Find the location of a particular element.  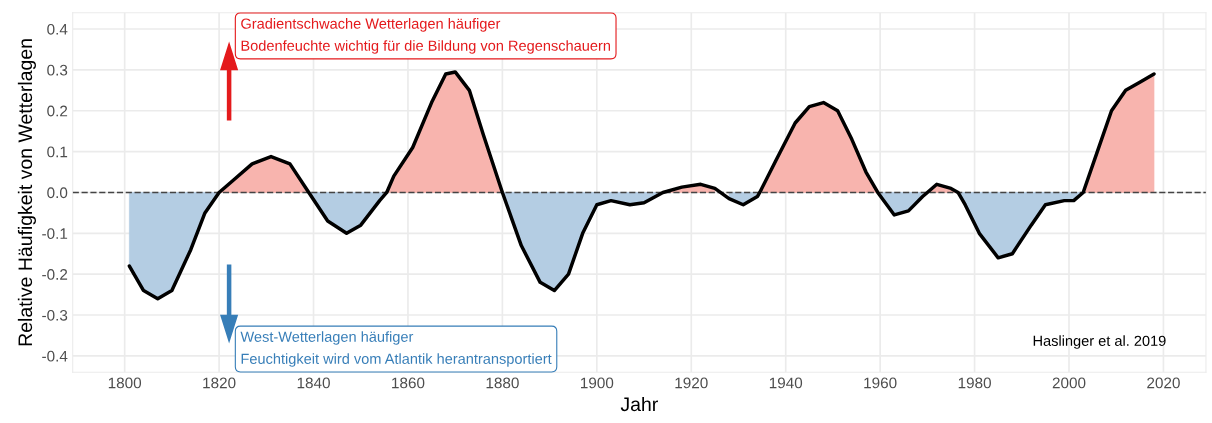

x-tick-label: 1940 is located at coordinates (786, 383).